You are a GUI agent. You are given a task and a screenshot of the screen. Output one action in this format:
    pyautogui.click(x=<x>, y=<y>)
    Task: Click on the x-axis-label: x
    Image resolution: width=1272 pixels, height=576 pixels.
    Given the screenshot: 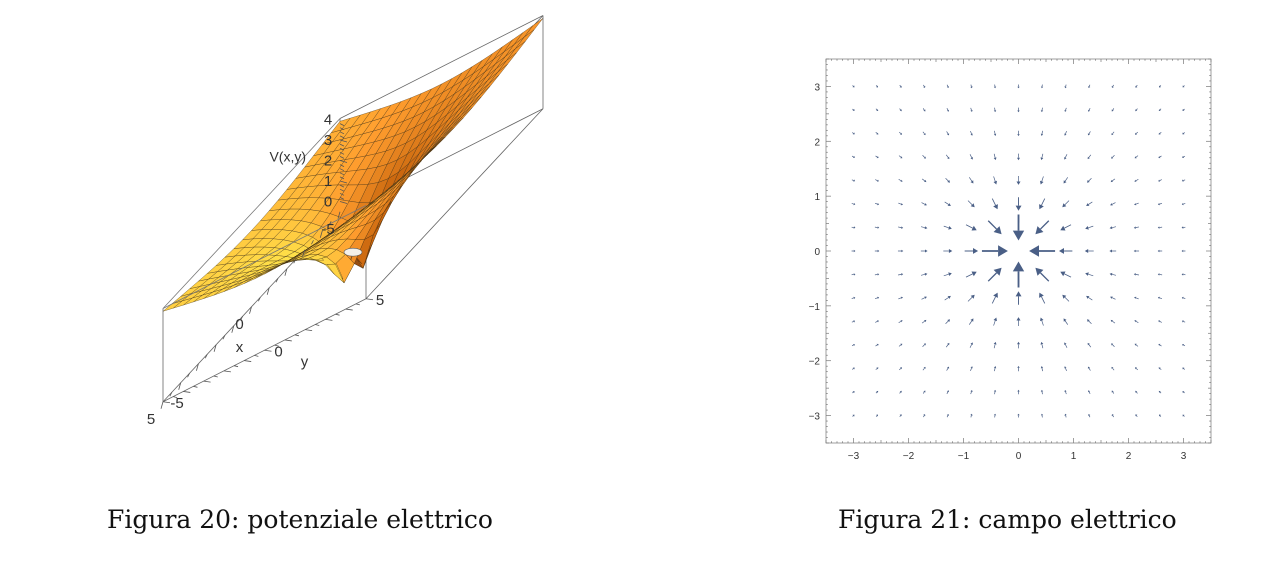 What is the action you would take?
    pyautogui.click(x=240, y=347)
    